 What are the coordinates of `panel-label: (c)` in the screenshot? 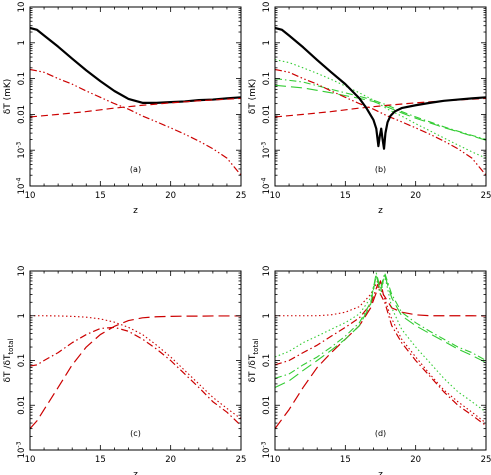 It's located at (135, 433).